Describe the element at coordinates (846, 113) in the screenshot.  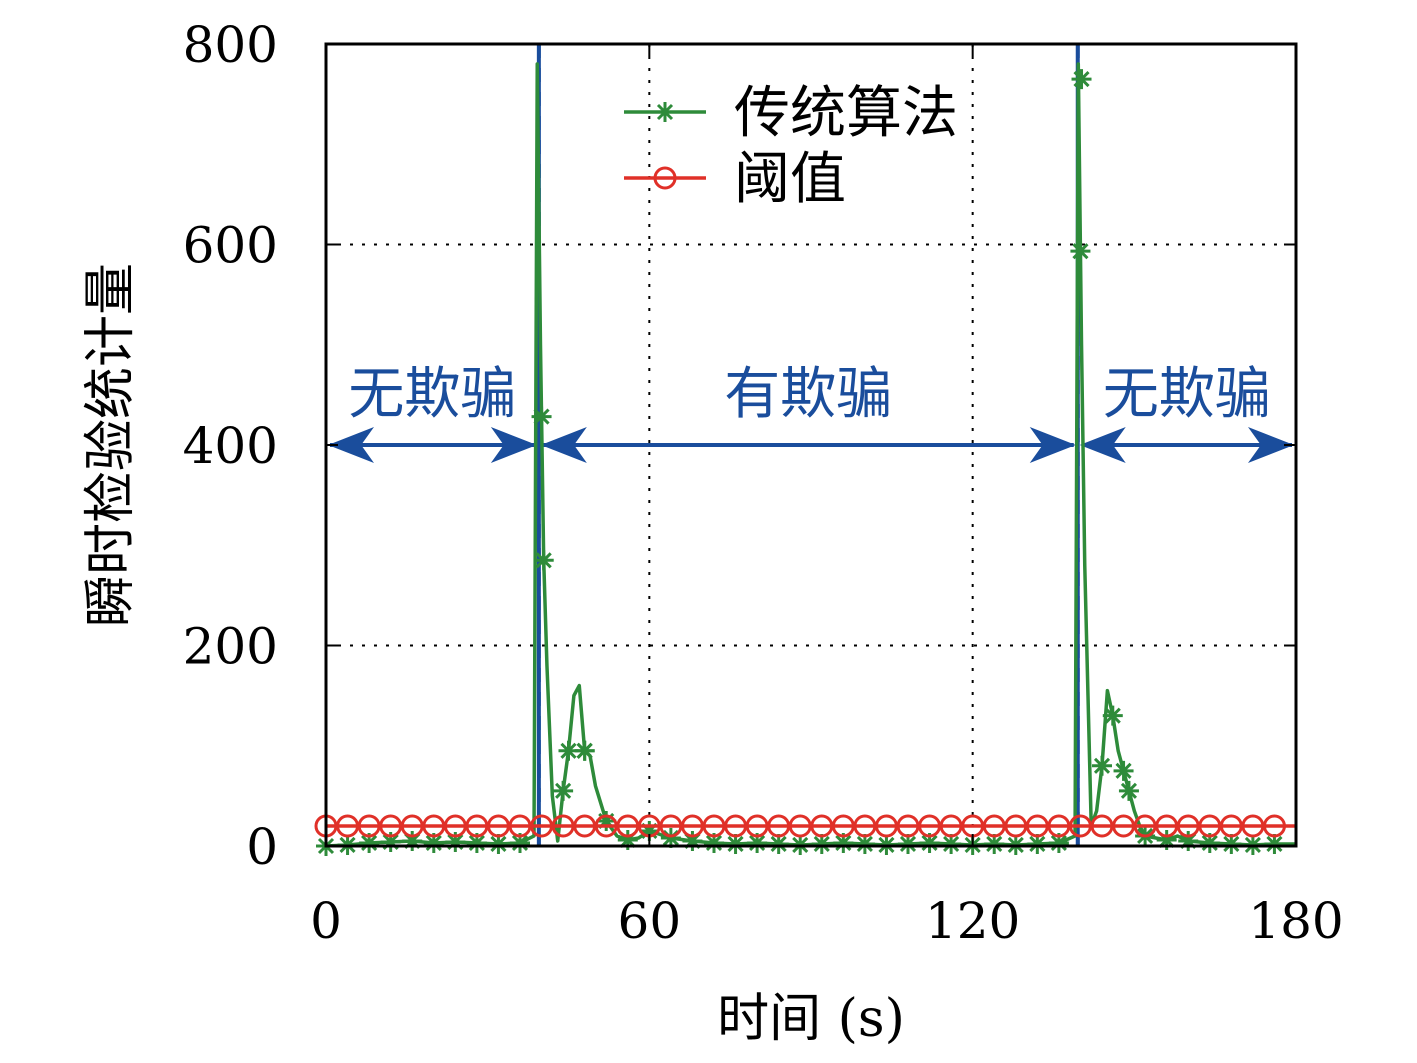
I see `legend-label: 传统算法` at that location.